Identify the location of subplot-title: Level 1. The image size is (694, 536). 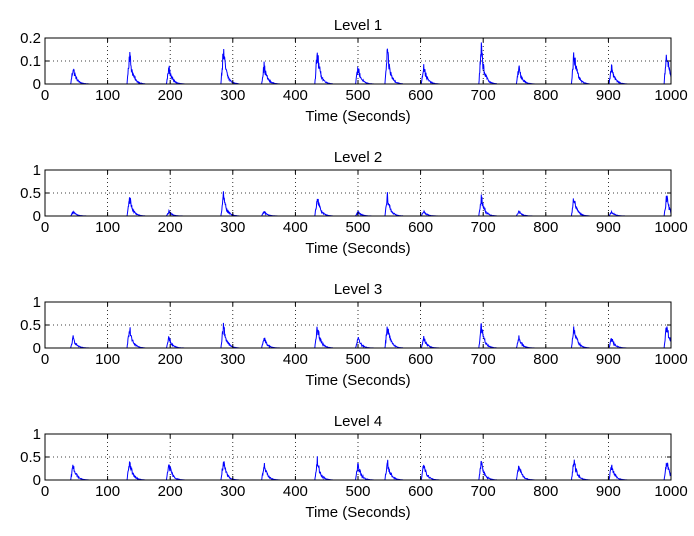
(358, 25).